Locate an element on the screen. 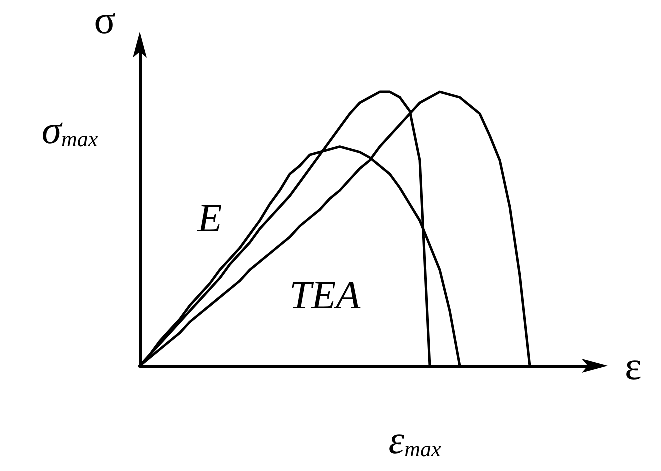  annotation: E is located at coordinates (209, 218).